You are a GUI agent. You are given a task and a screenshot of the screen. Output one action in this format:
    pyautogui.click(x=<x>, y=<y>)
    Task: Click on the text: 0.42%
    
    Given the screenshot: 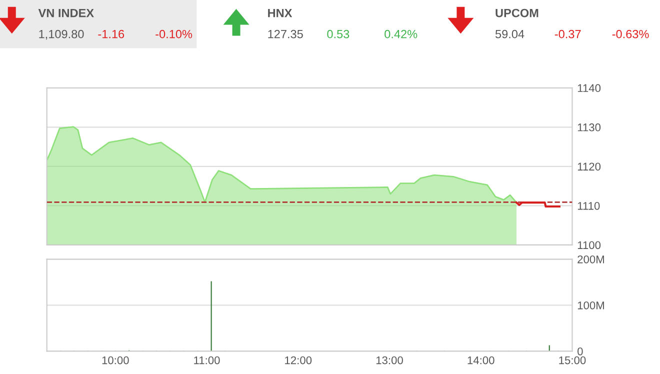 What is the action you would take?
    pyautogui.click(x=401, y=34)
    